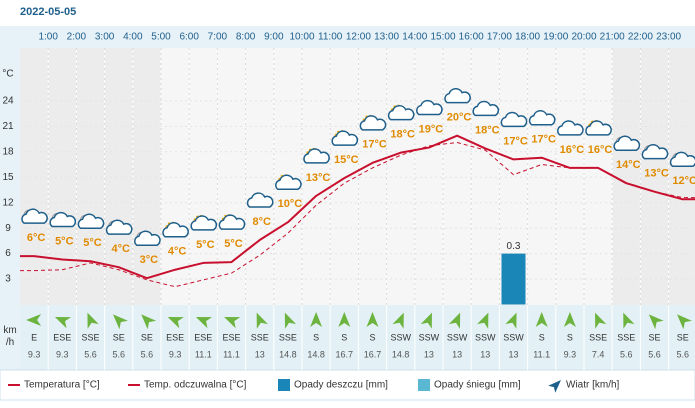 The image size is (695, 408). I want to click on temp-label: 14°C, so click(628, 165).